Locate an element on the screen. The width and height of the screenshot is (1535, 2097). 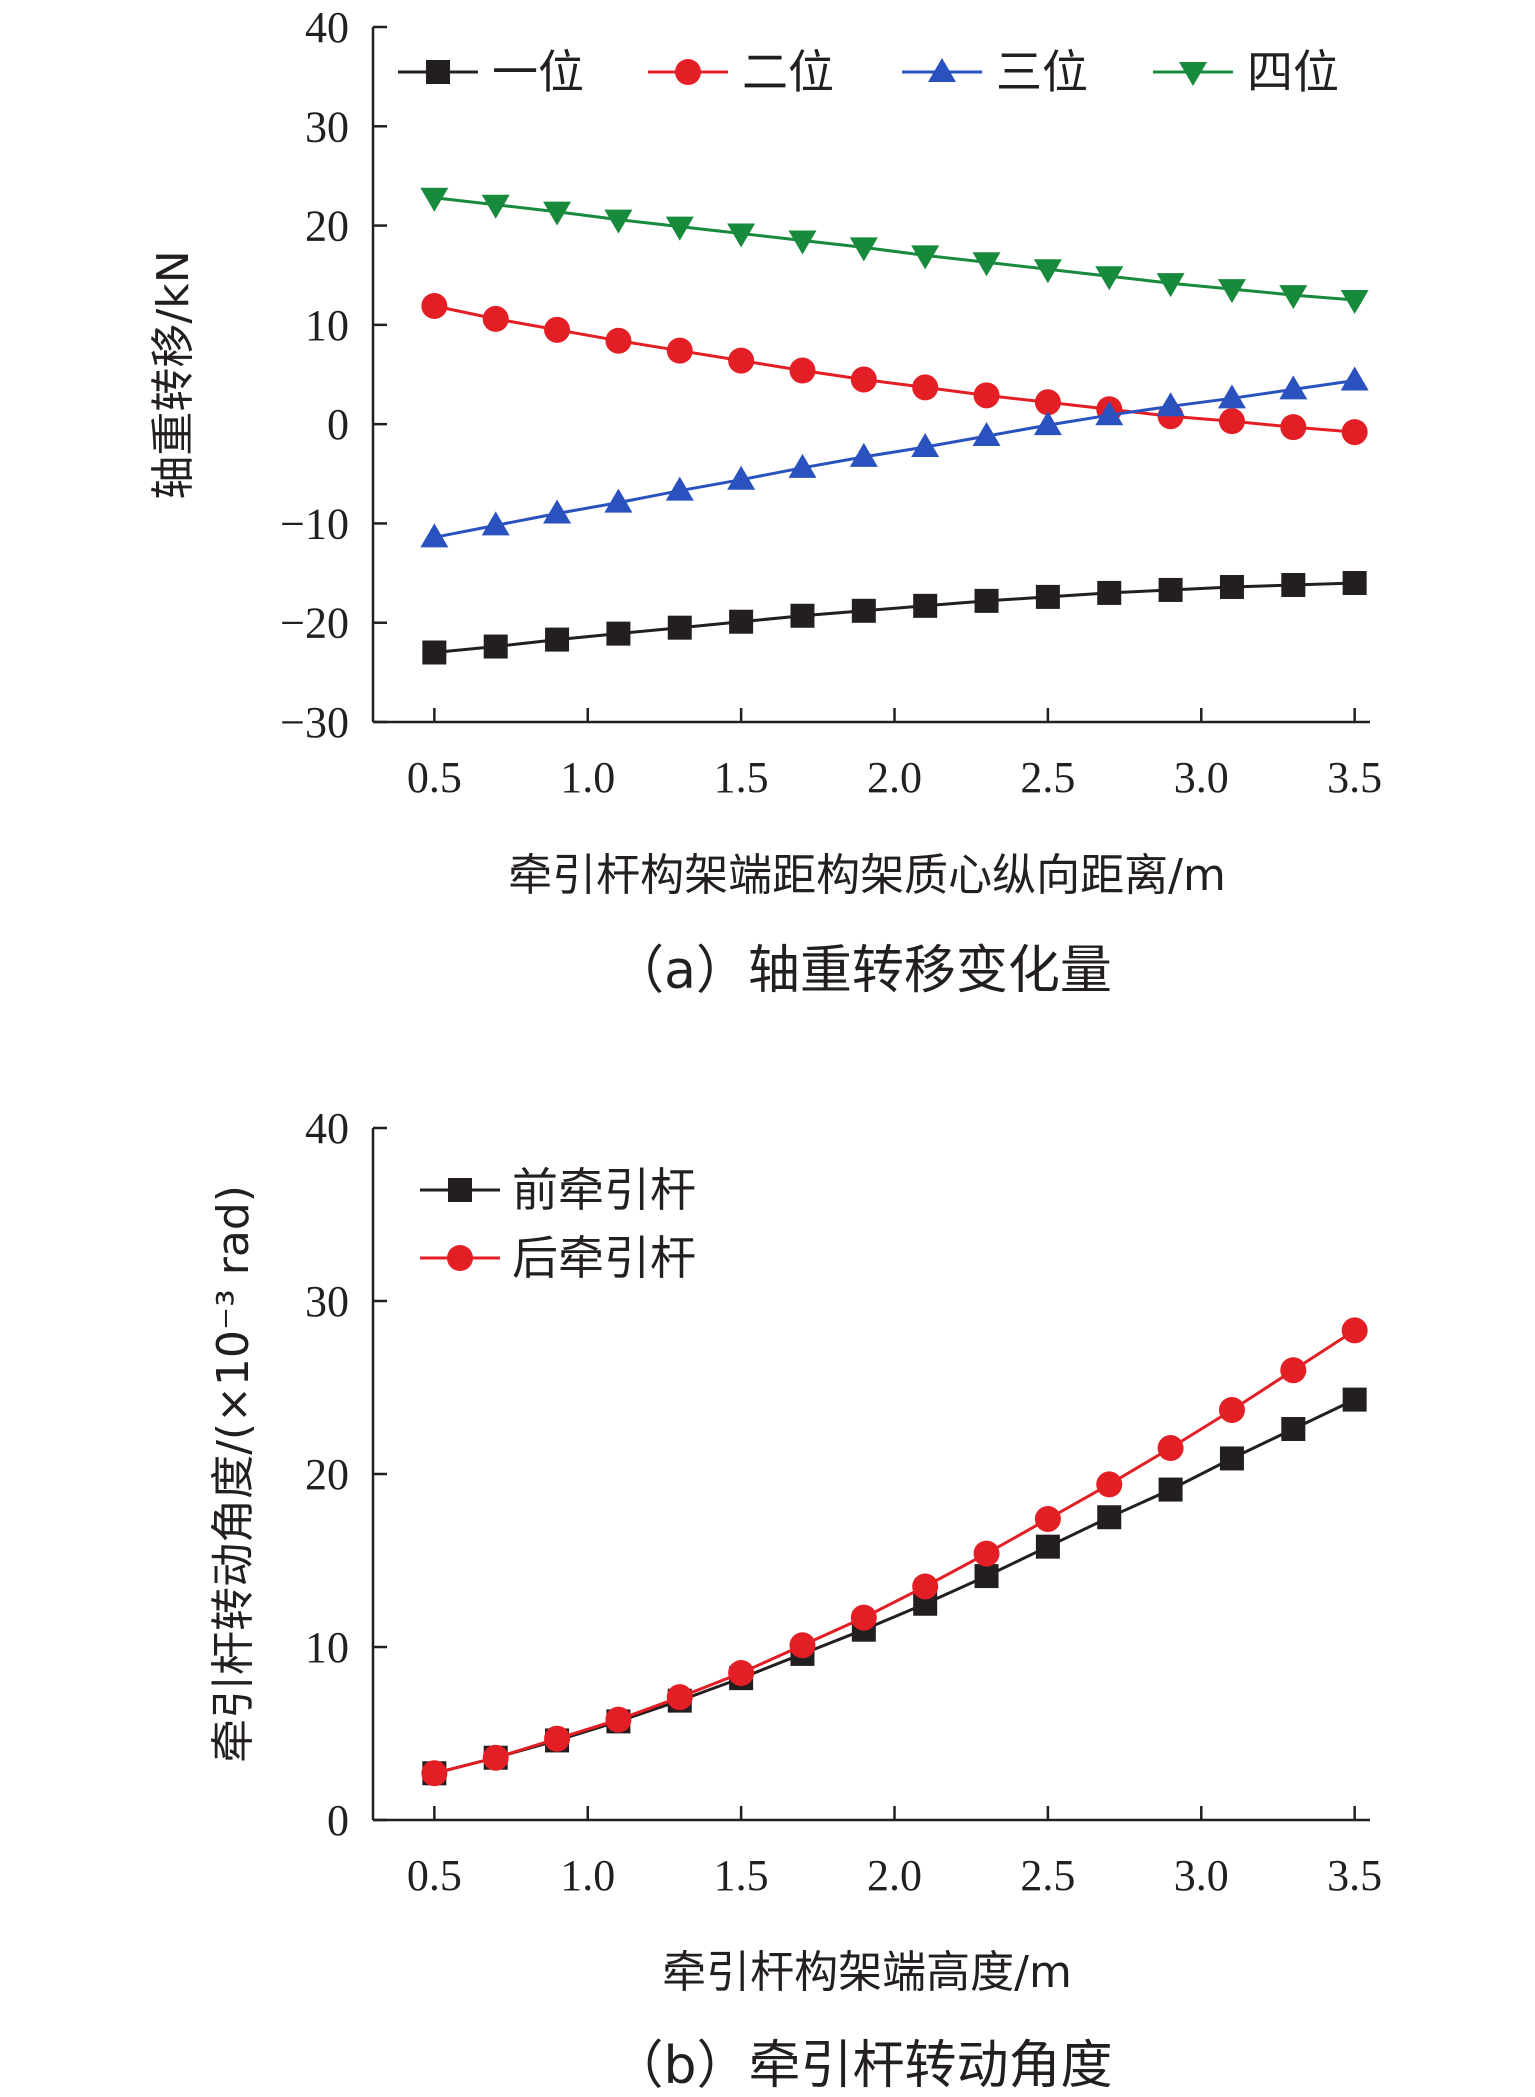
chart-a-x-tick-label: 3.5 is located at coordinates (1354, 777).